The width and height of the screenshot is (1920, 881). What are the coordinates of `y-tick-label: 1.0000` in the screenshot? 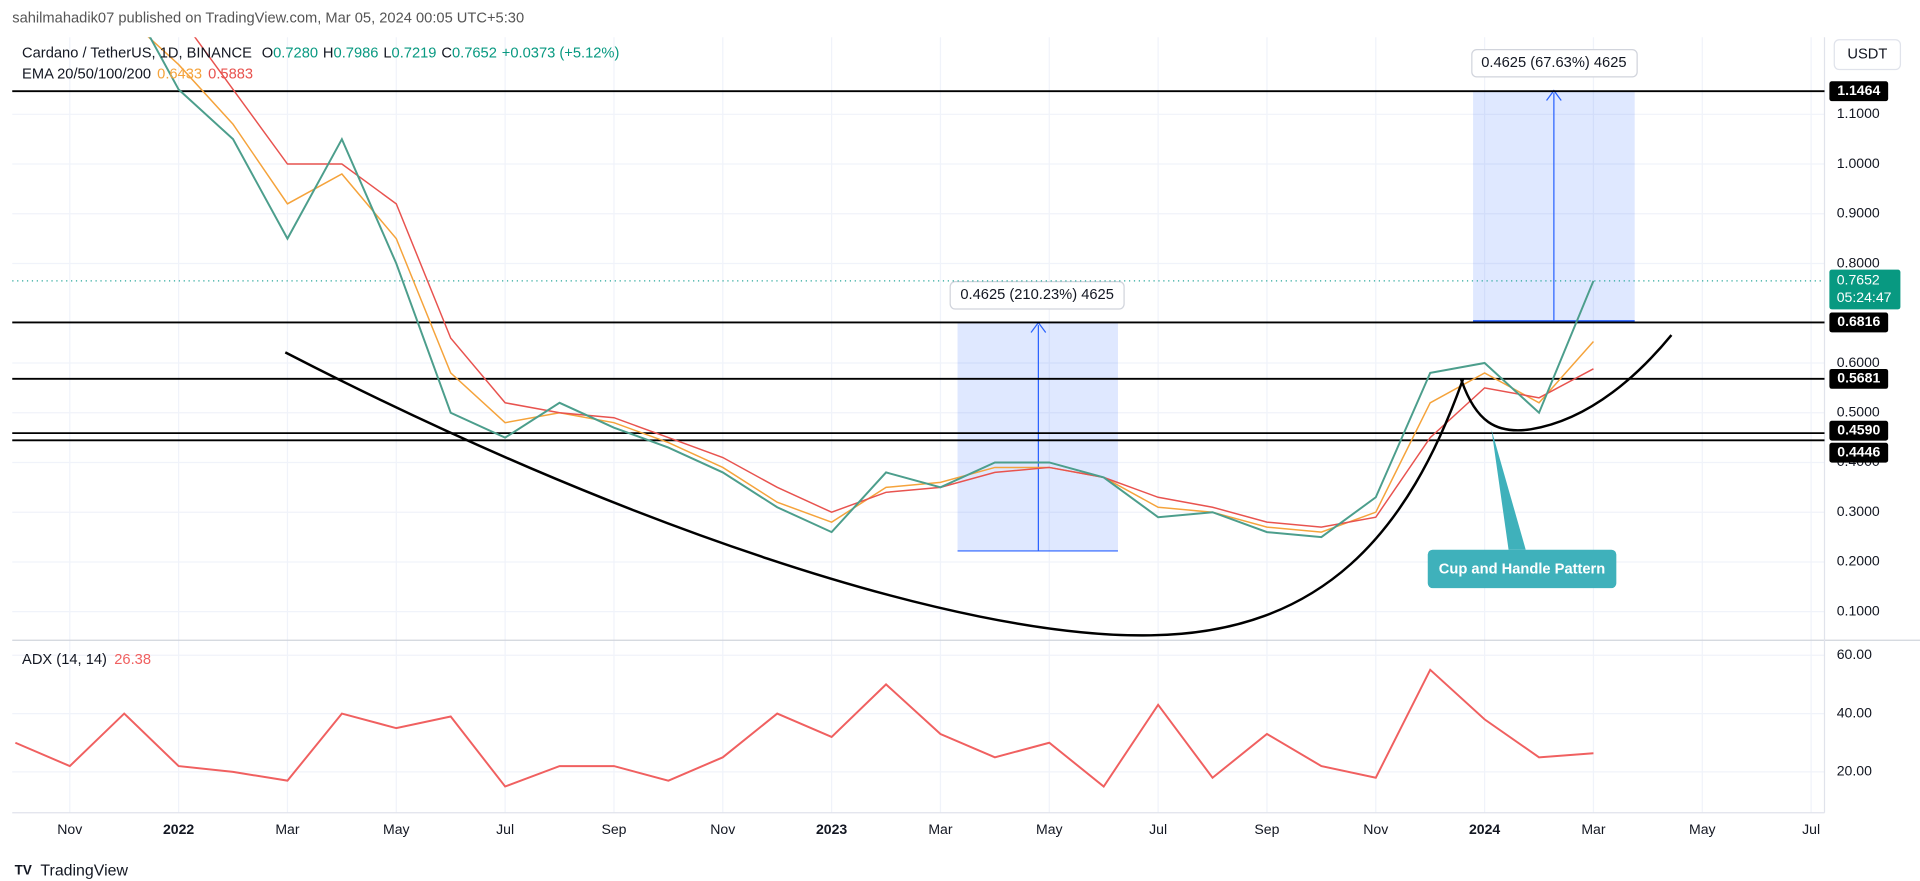 It's located at (1858, 164).